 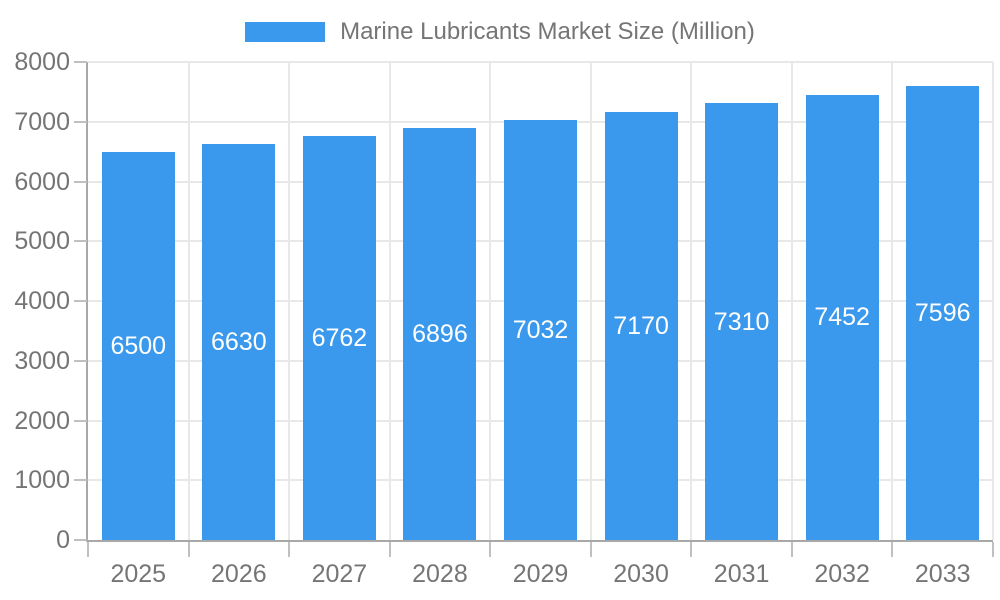 I want to click on y-axis-label: 6000, so click(x=42, y=181).